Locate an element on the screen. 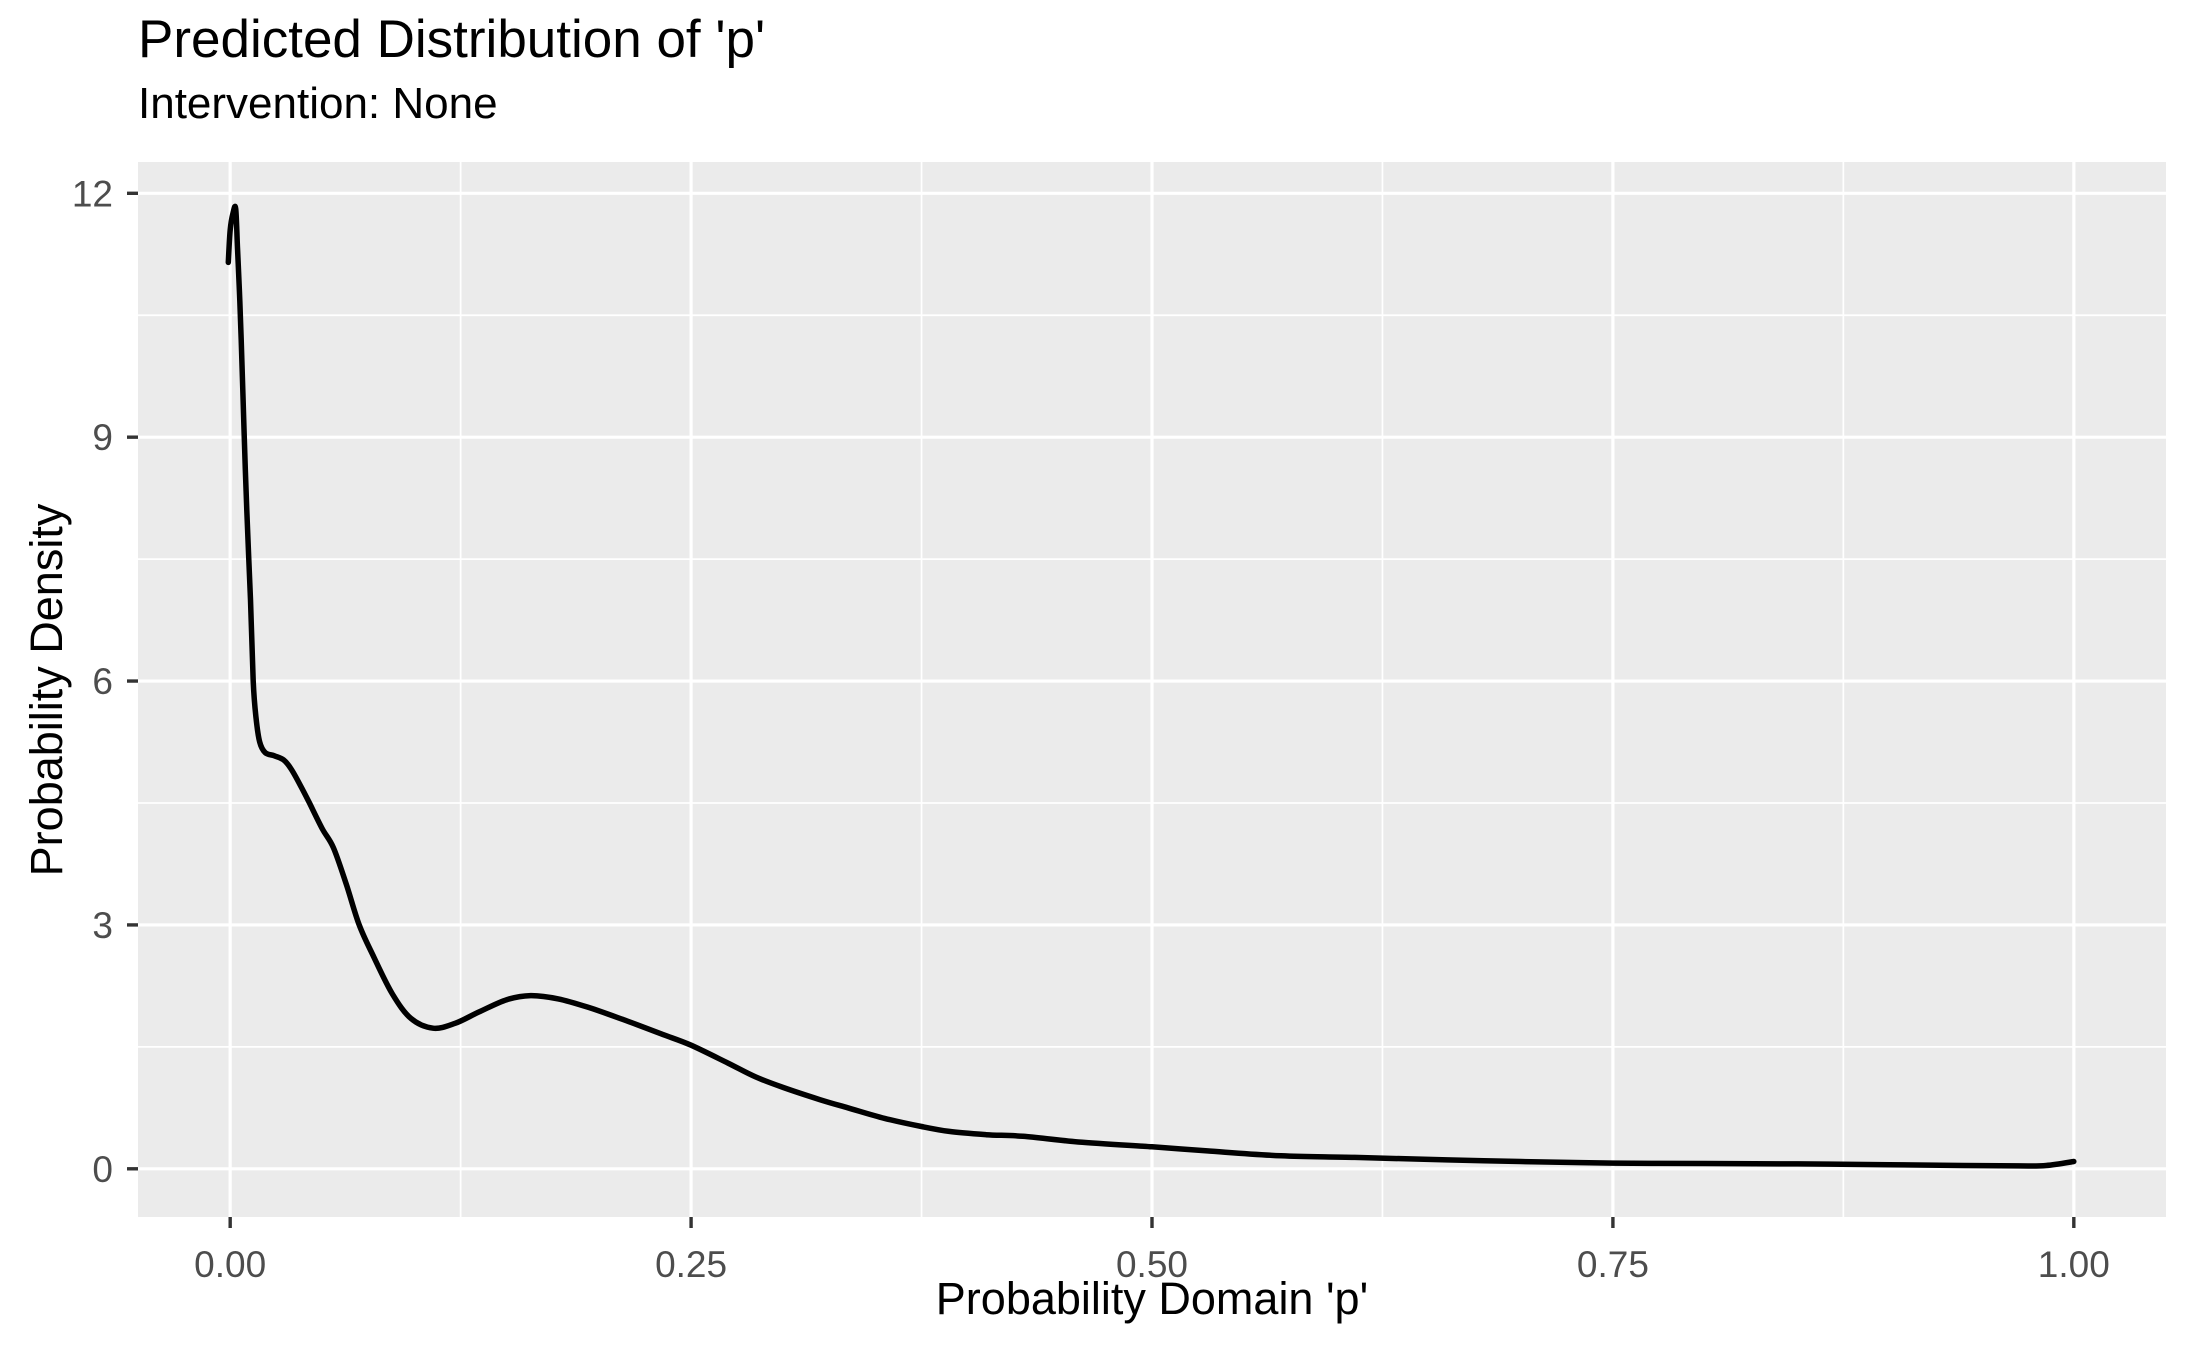 Image resolution: width=2187 pixels, height=1350 pixels. x-axis-title: Probability Domain 'p' is located at coordinates (1152, 1298).